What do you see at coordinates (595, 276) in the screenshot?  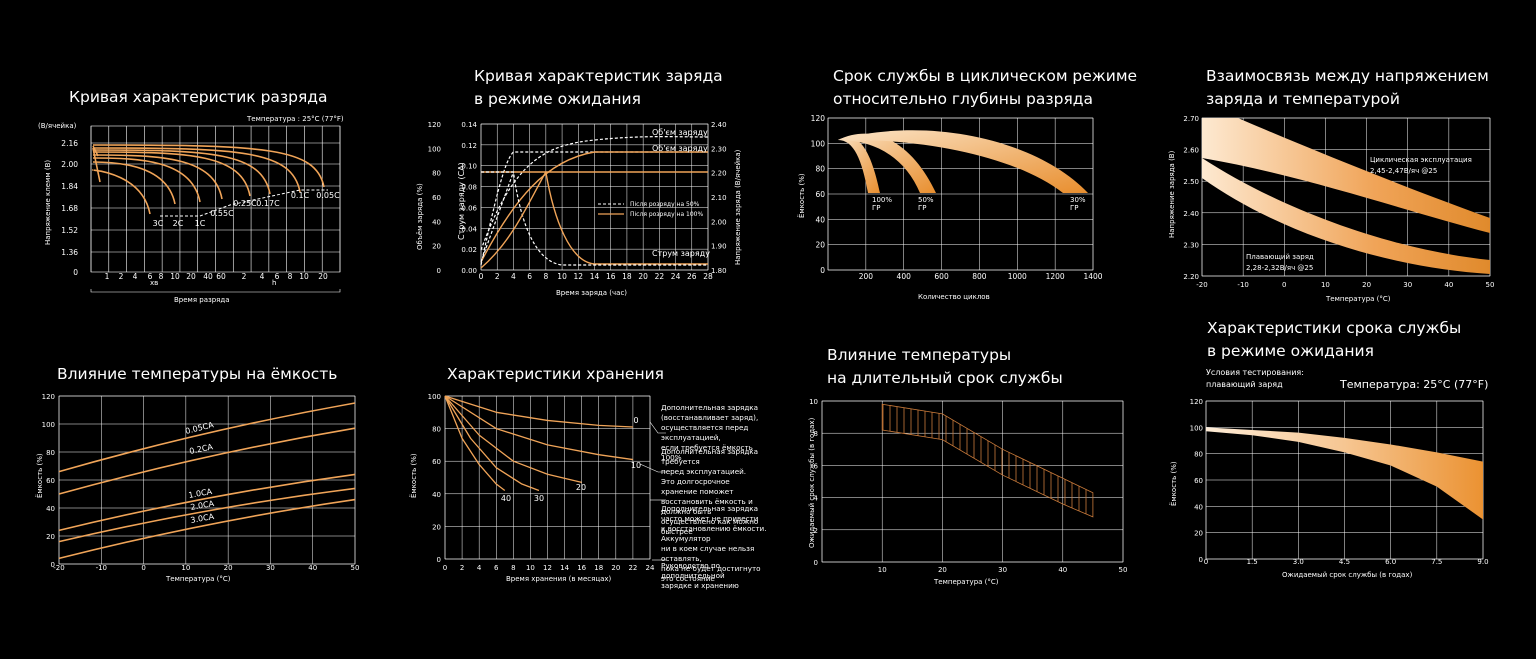 I see `charge-xtick: 14` at bounding box center [595, 276].